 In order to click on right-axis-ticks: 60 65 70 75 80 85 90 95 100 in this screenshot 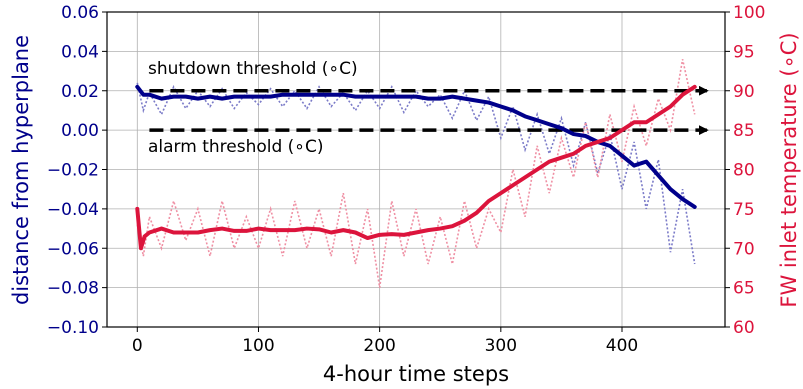, I will do `click(745, 170)`.